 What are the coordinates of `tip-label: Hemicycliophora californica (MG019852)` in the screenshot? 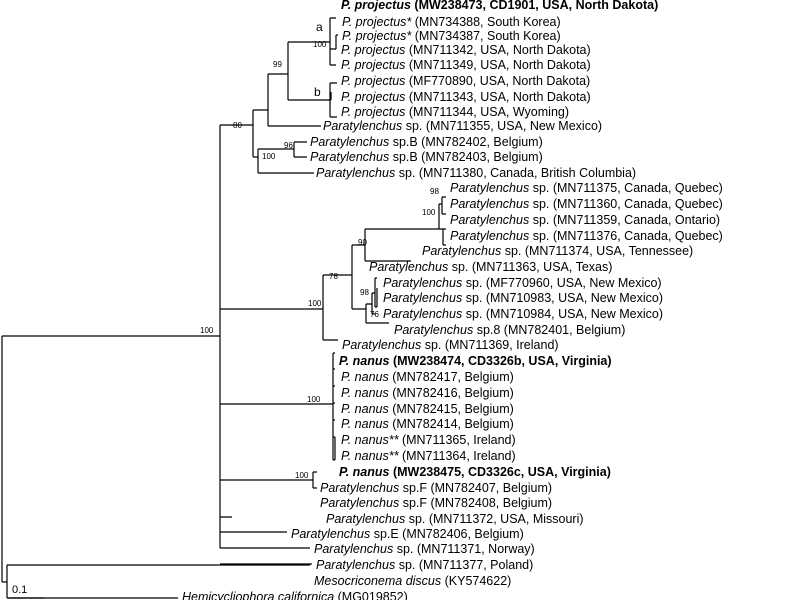 It's located at (295, 595).